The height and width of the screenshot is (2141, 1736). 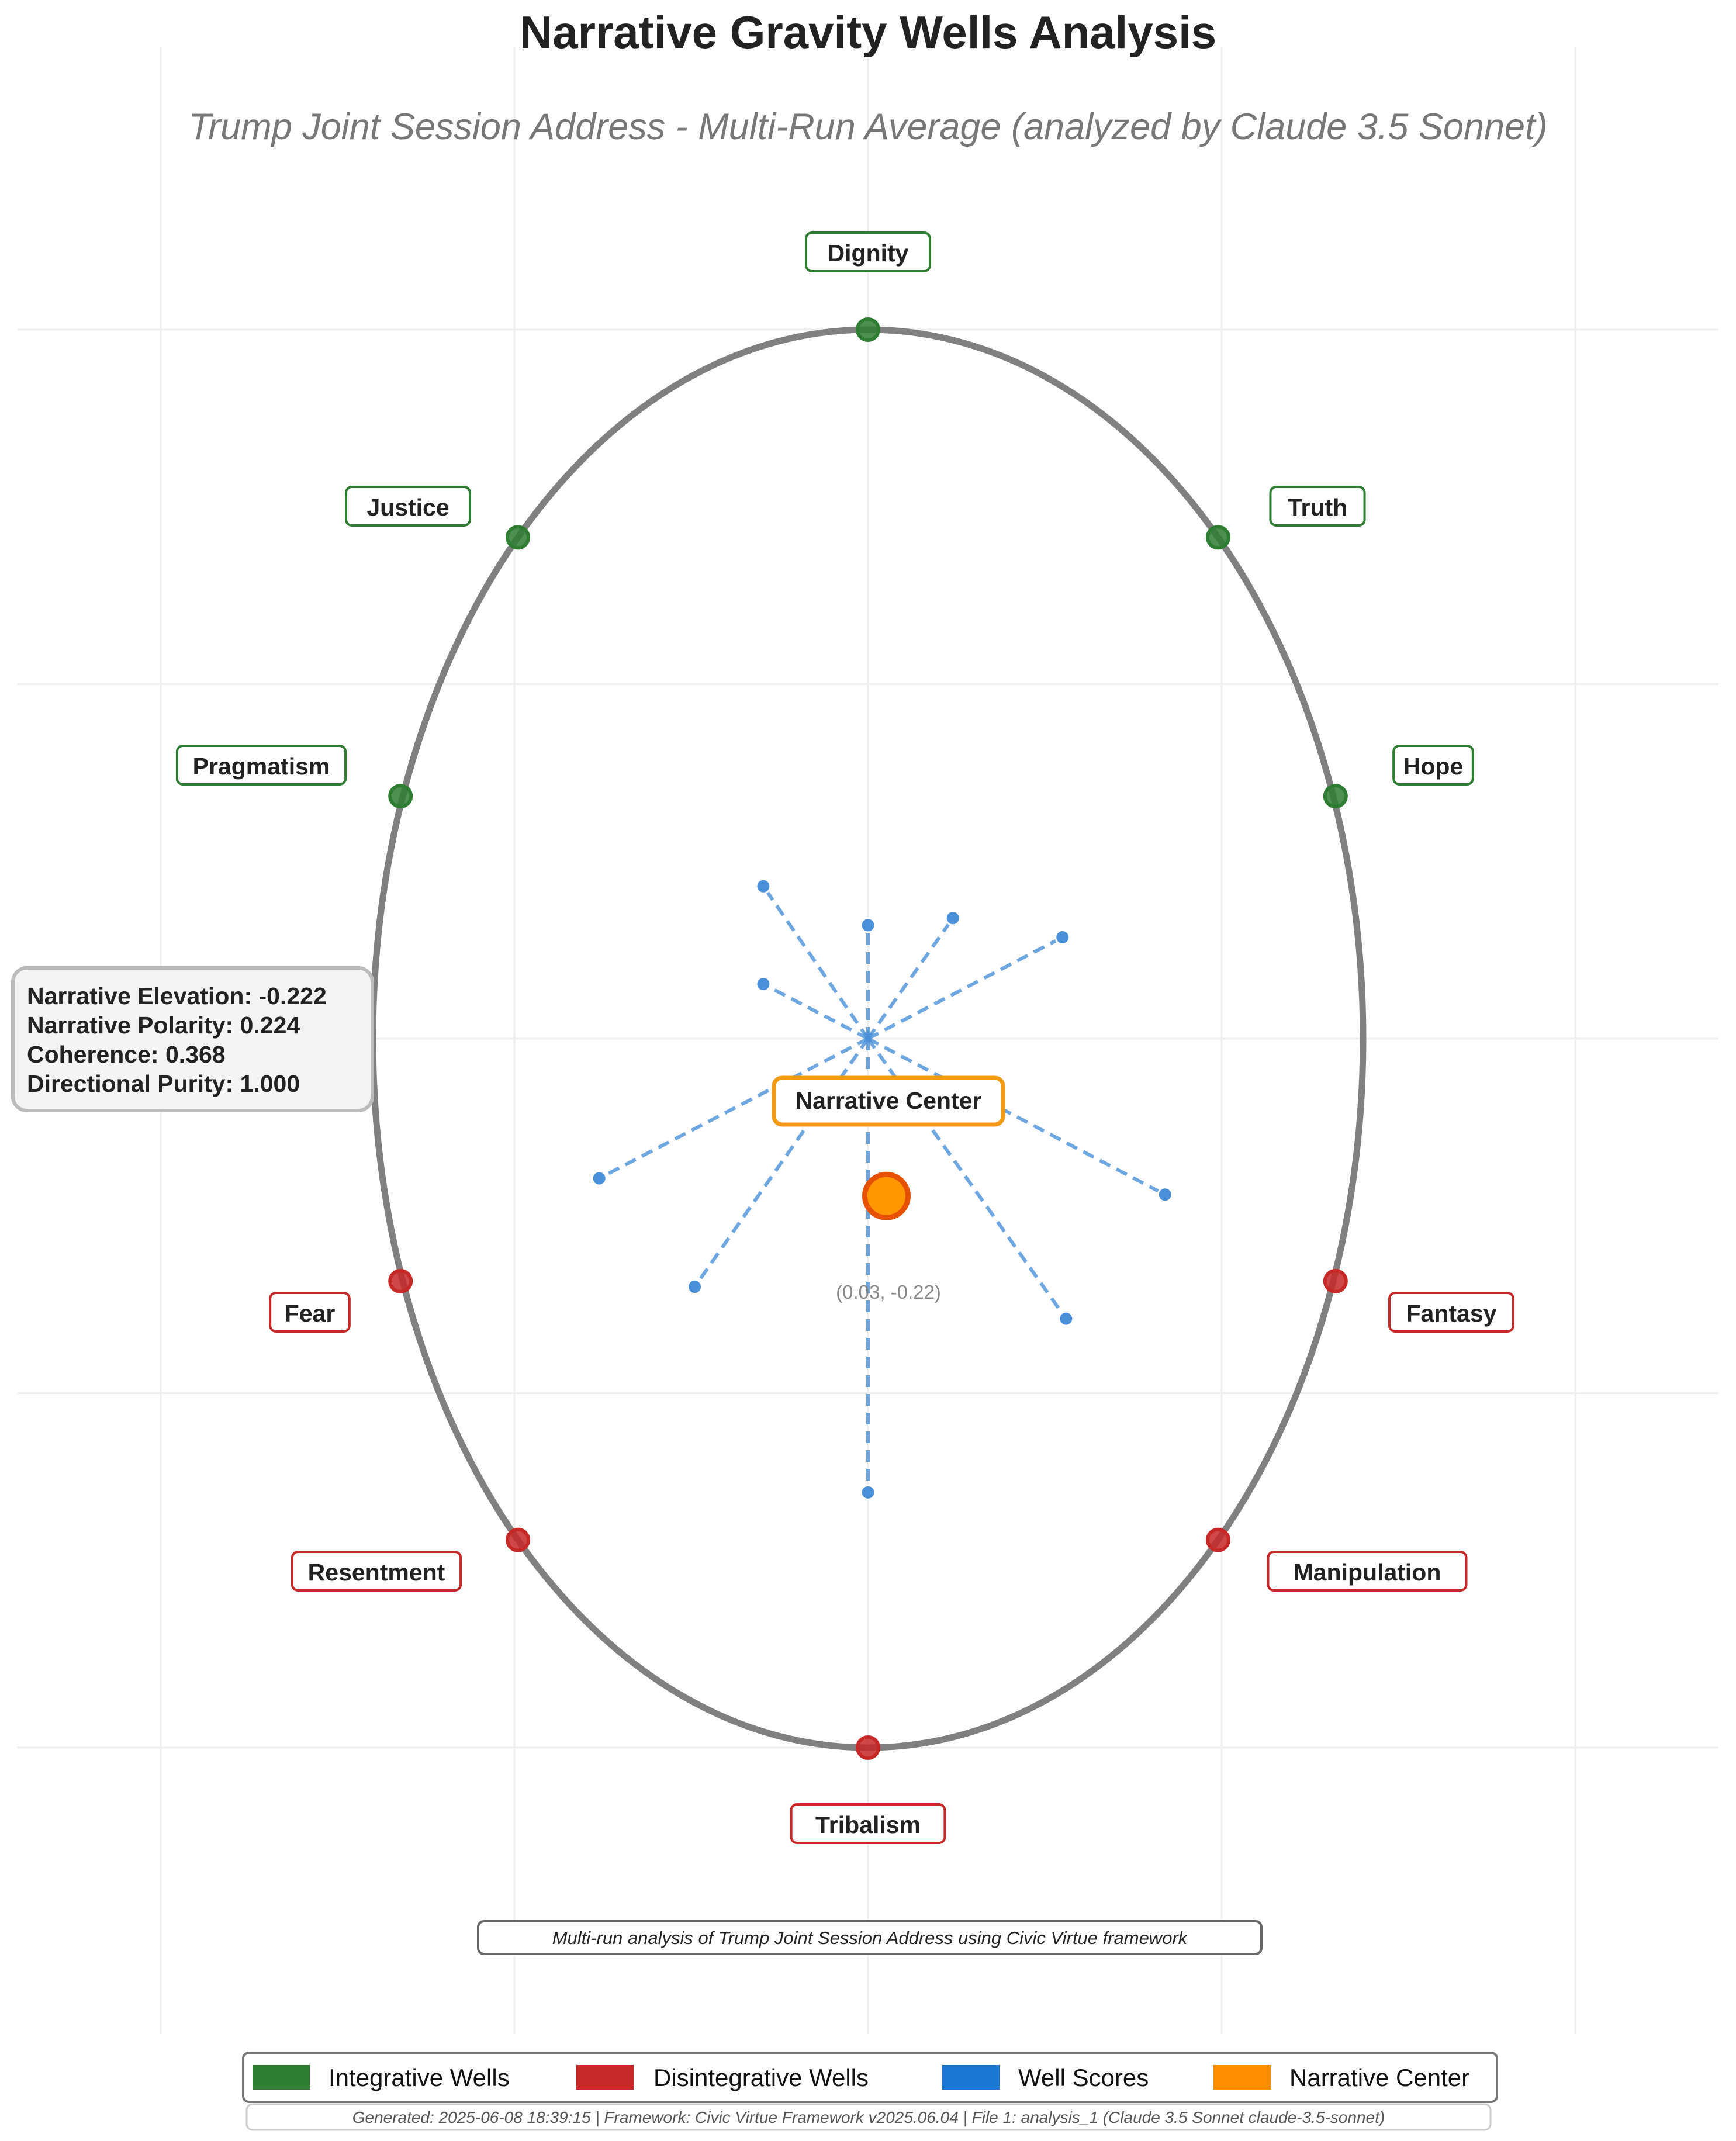 I want to click on metric-polarity: Narrative Polarity: 0.224, so click(x=164, y=1025).